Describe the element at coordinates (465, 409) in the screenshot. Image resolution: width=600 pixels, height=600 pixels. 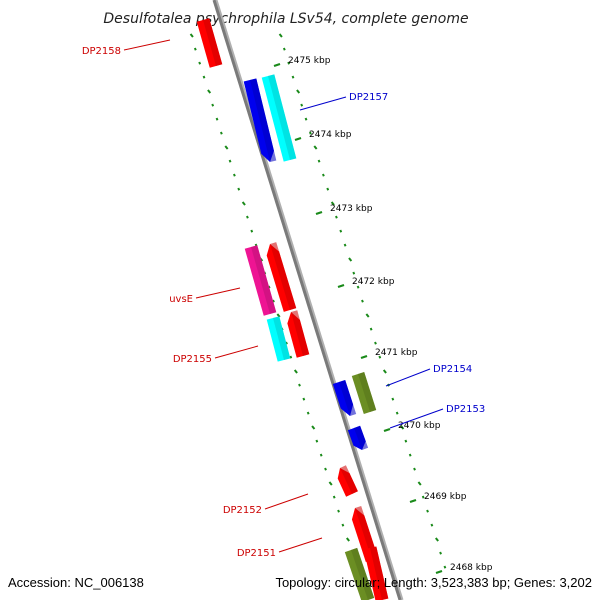
I see `gene-label-text: DP2153` at that location.